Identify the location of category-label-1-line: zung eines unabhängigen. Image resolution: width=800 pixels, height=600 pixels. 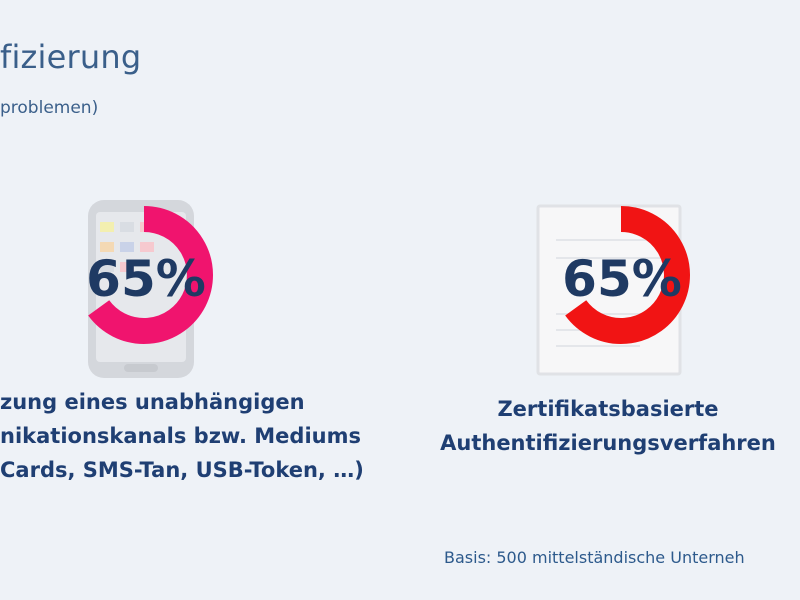
(152, 402).